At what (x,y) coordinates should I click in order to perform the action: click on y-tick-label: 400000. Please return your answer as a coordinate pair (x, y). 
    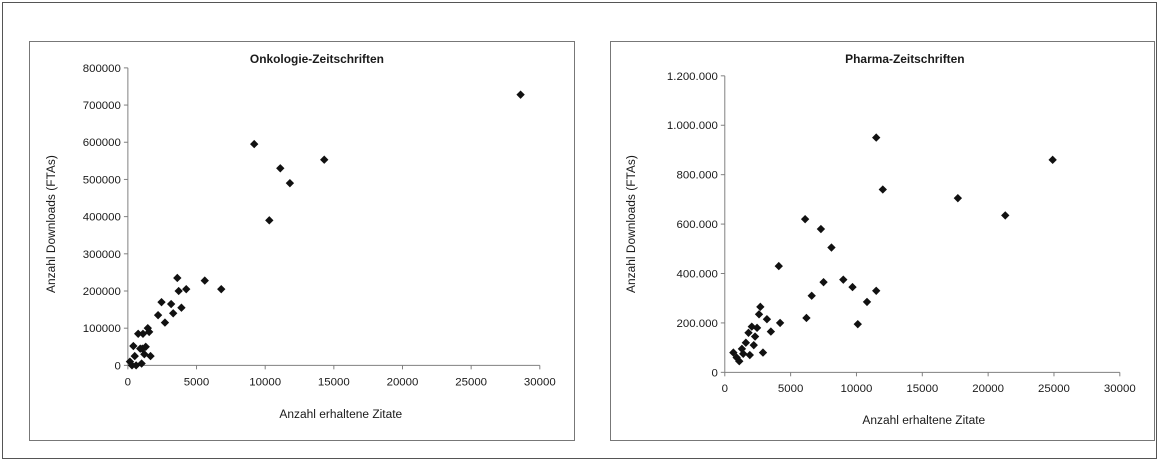
    Looking at the image, I should click on (102, 218).